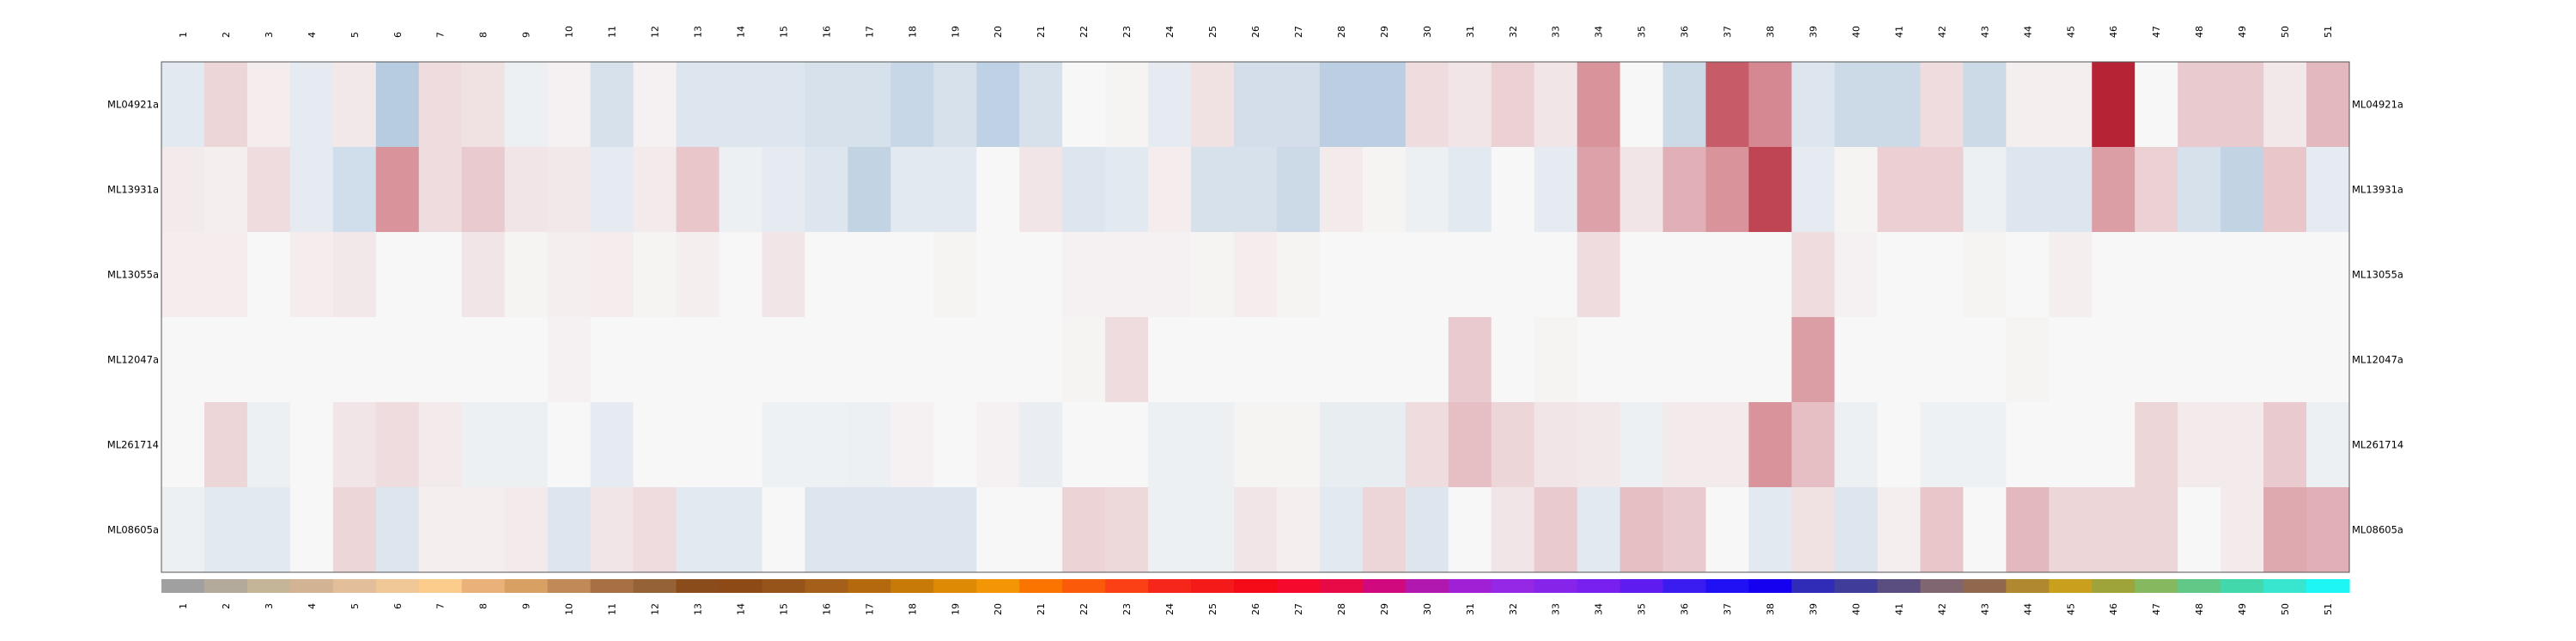 This screenshot has height=641, width=2576. Describe the element at coordinates (269, 35) in the screenshot. I see `column-label-top: 3` at that location.